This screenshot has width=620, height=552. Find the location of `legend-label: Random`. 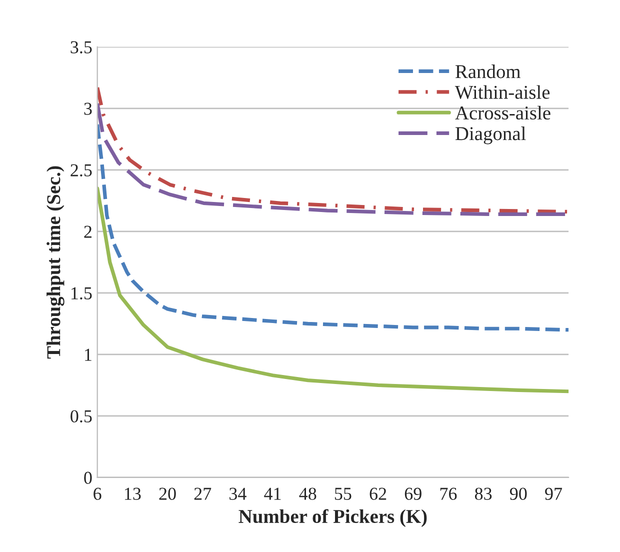

legend-label: Random is located at coordinates (488, 71).